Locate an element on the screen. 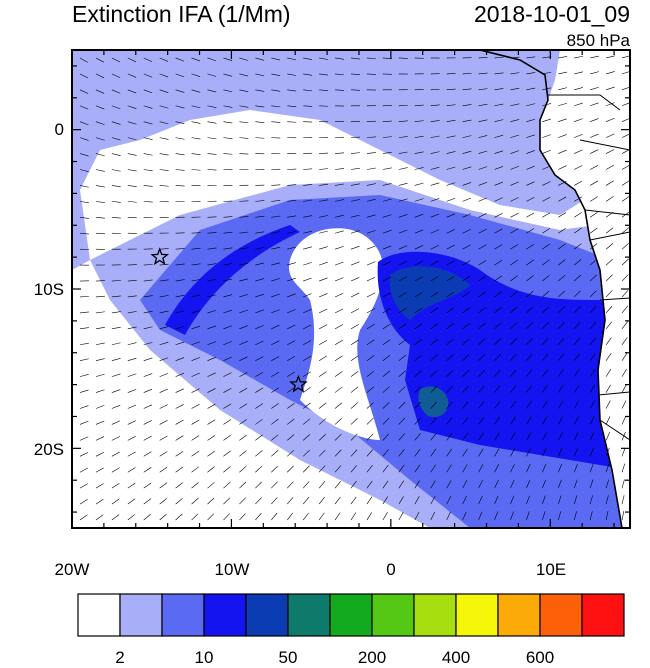  ytick-label: 20S is located at coordinates (39, 450).